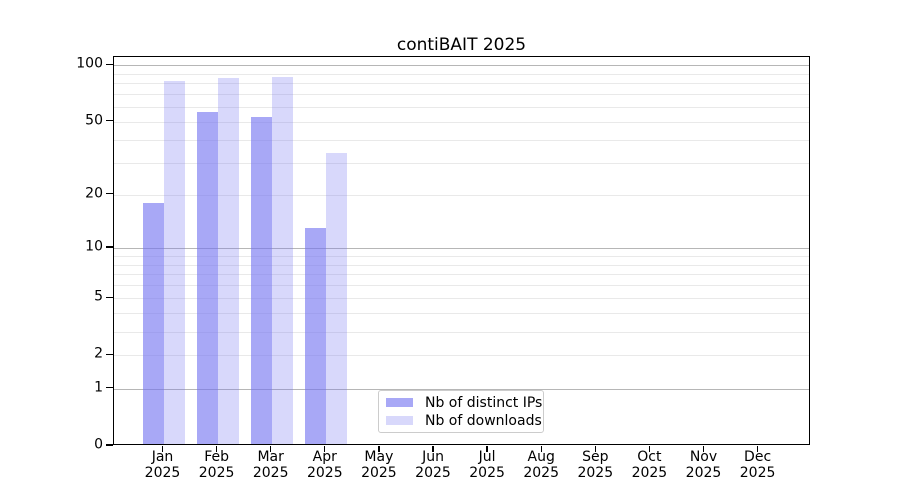 The width and height of the screenshot is (900, 500). What do you see at coordinates (433, 449) in the screenshot?
I see `x-tick-mark-jun` at bounding box center [433, 449].